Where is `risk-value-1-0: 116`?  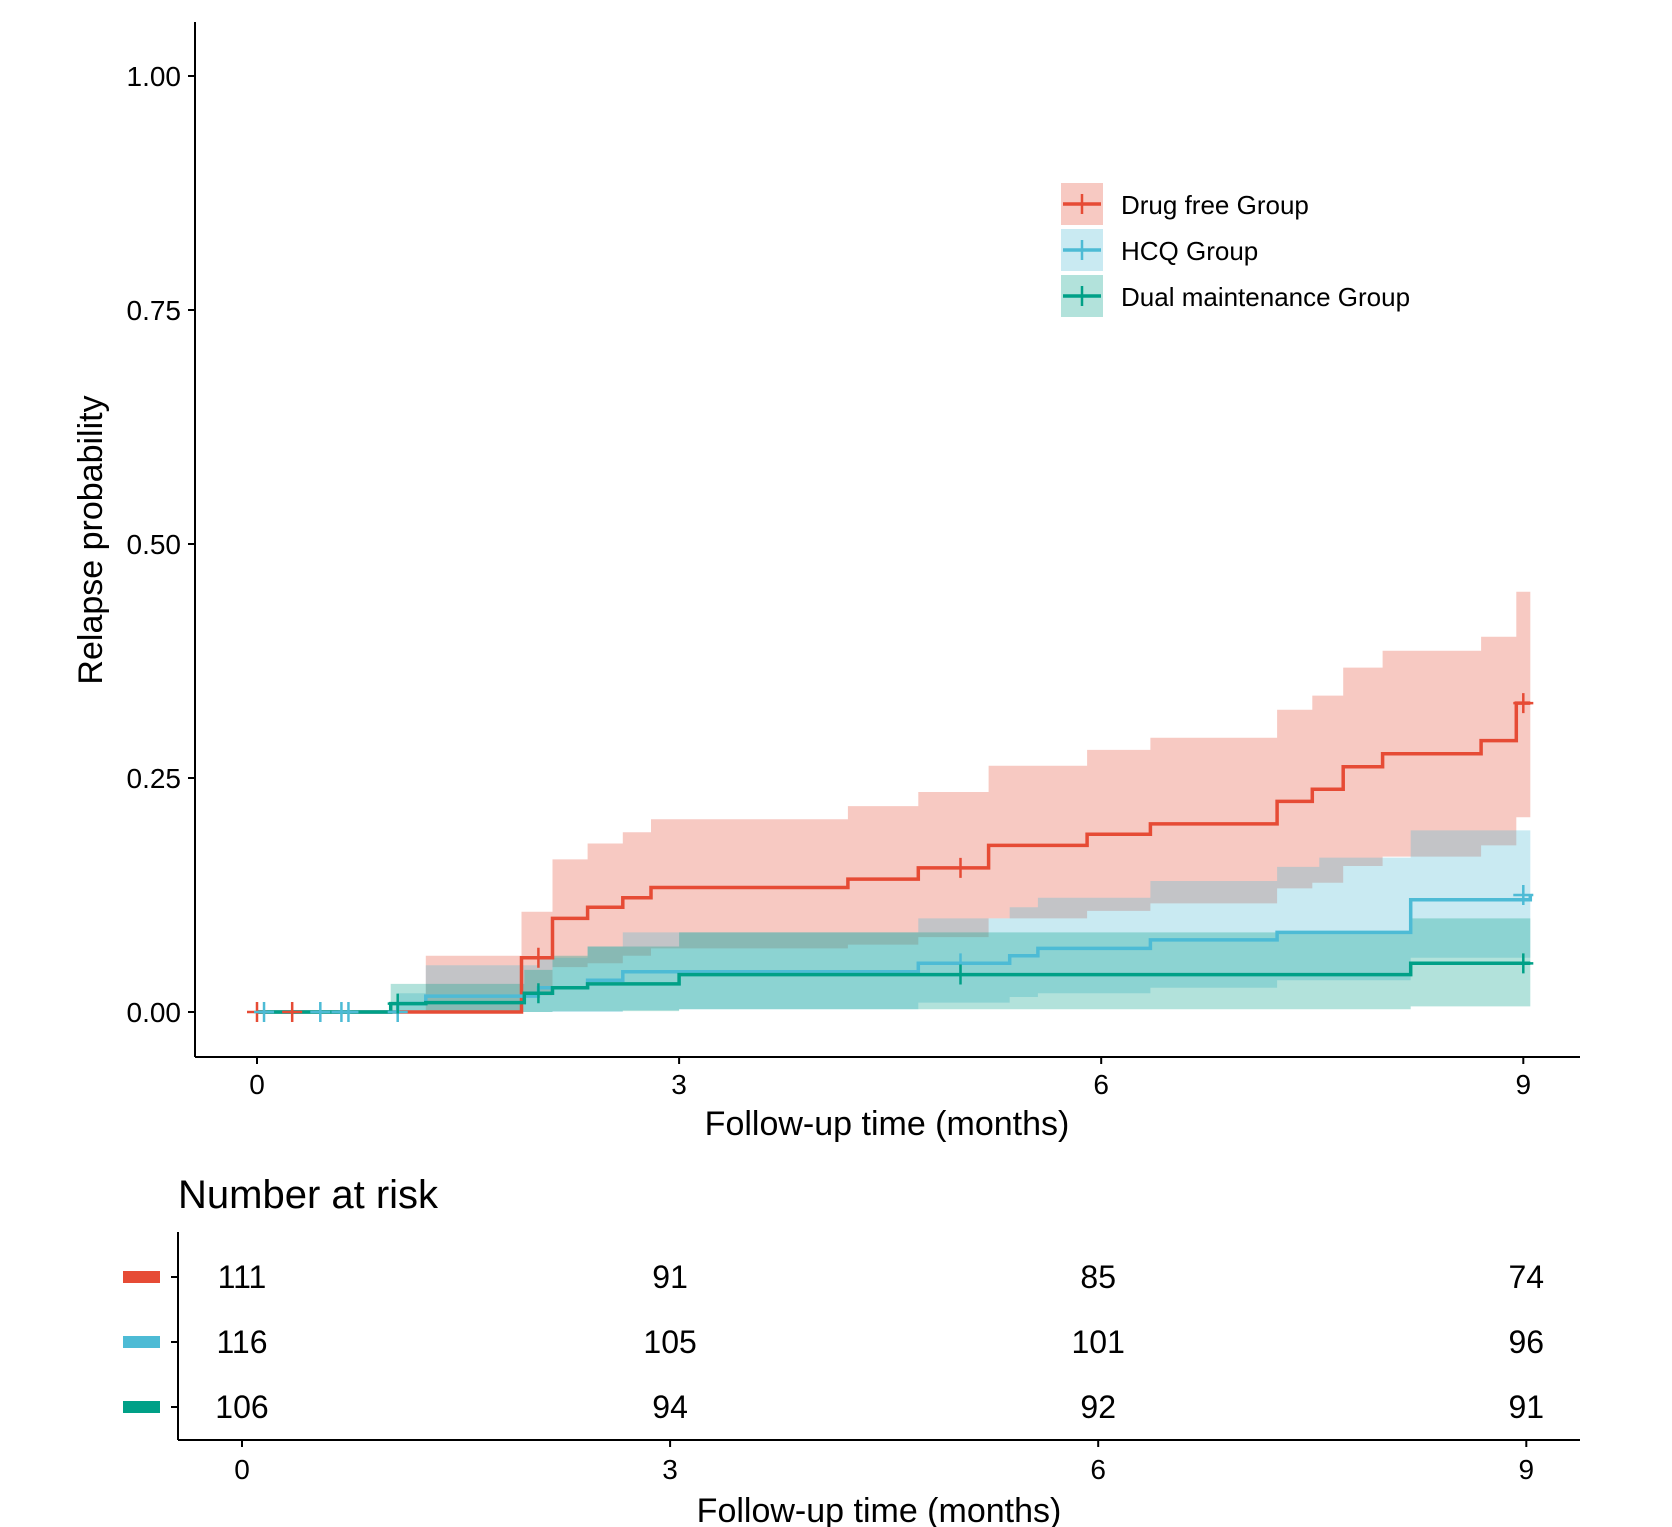
risk-value-1-0: 116 is located at coordinates (241, 1342).